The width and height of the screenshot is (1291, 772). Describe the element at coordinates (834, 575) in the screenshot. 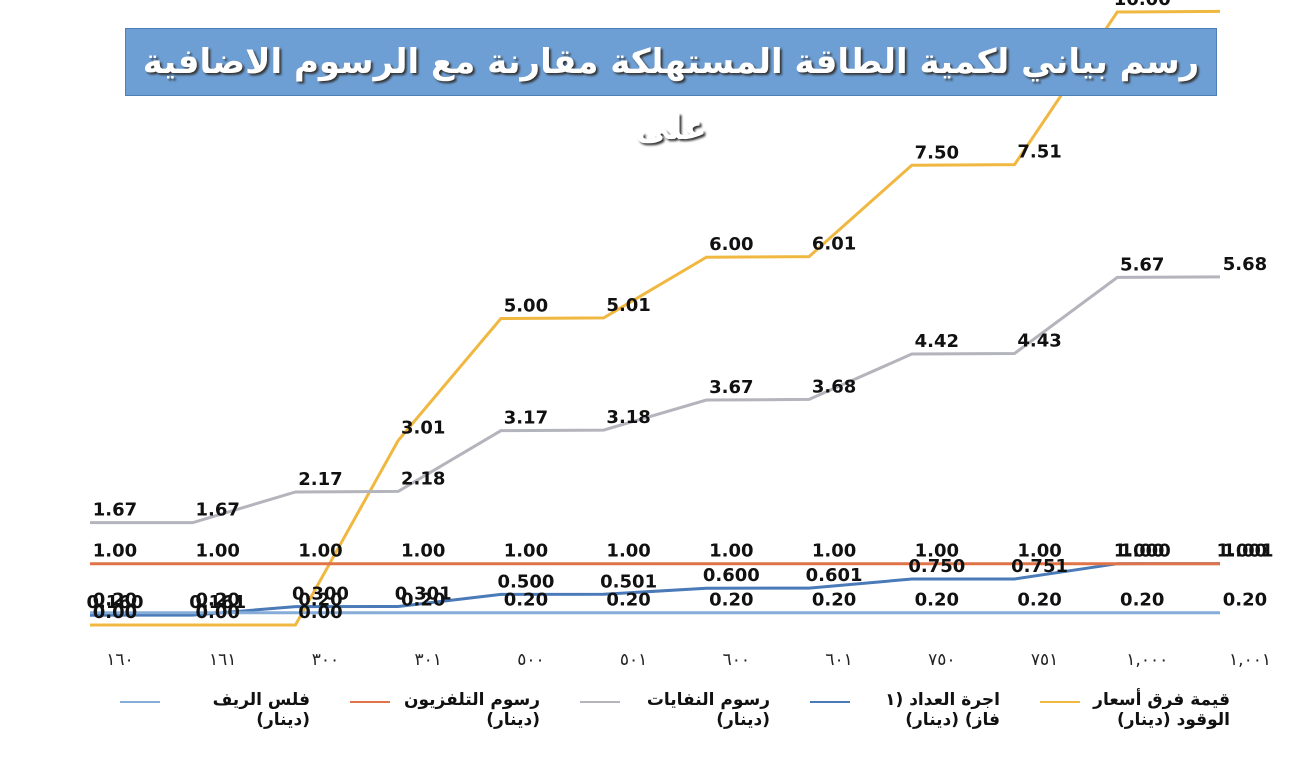

I see `data-label: 0.601` at that location.